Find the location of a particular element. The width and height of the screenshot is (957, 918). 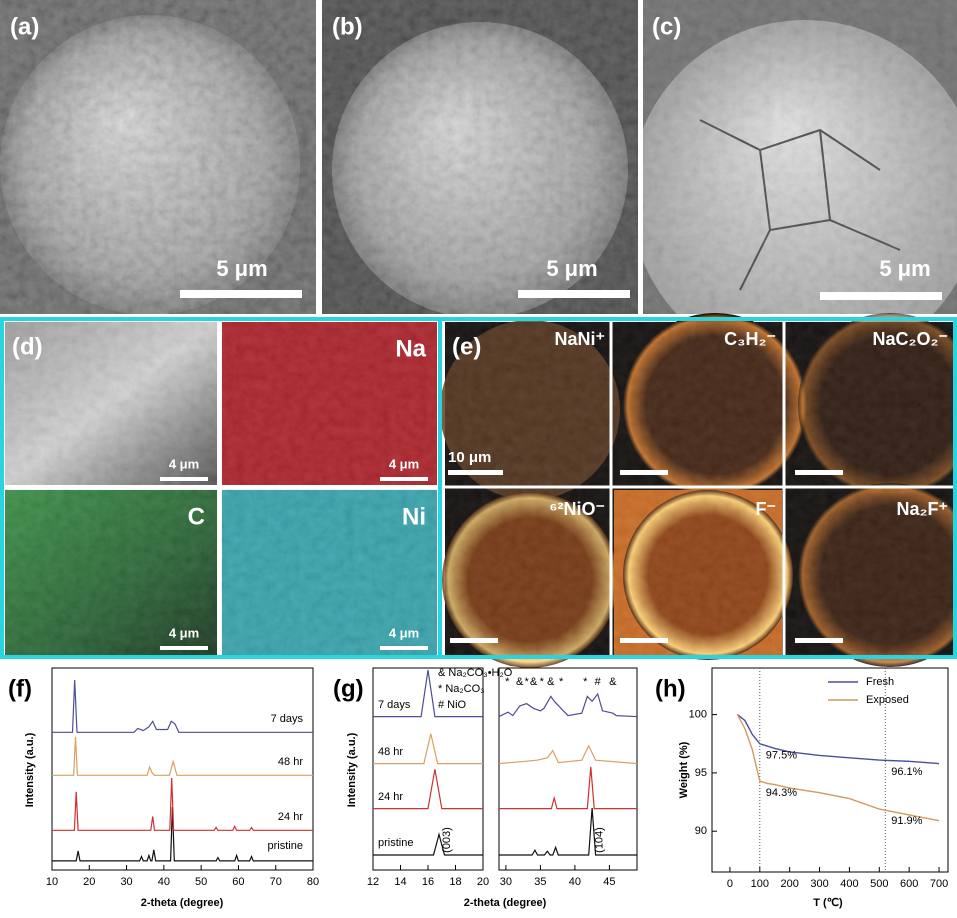

peak-mark: # is located at coordinates (598, 682).